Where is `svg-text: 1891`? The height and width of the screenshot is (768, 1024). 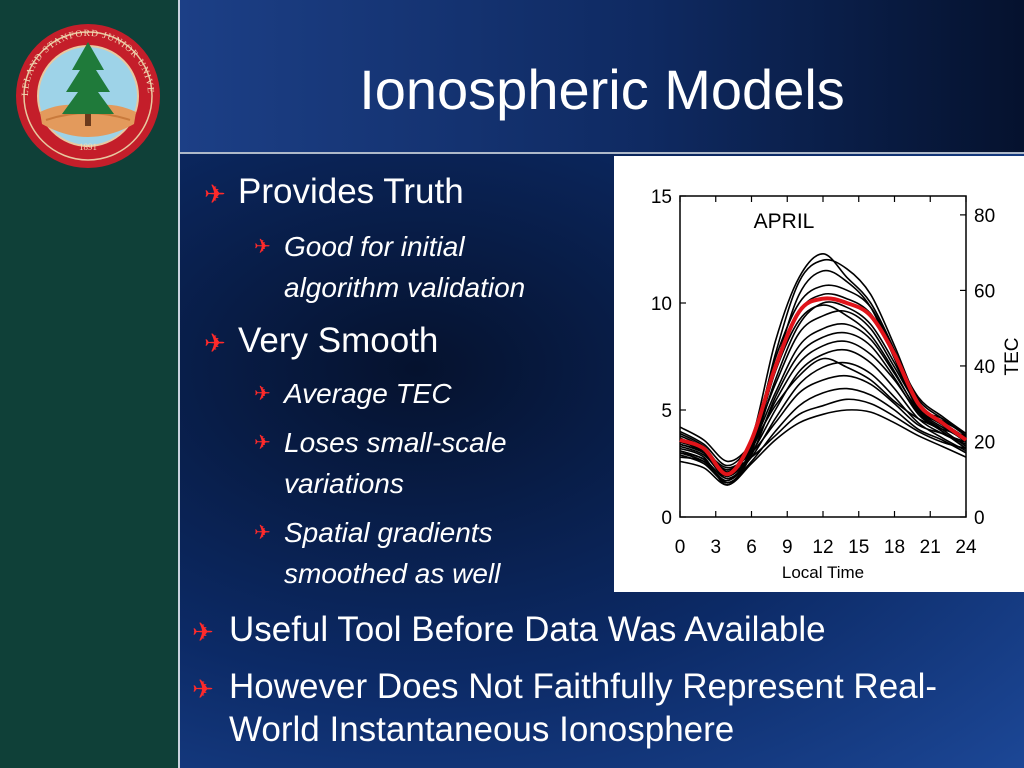
svg-text: 1891 is located at coordinates (88, 147).